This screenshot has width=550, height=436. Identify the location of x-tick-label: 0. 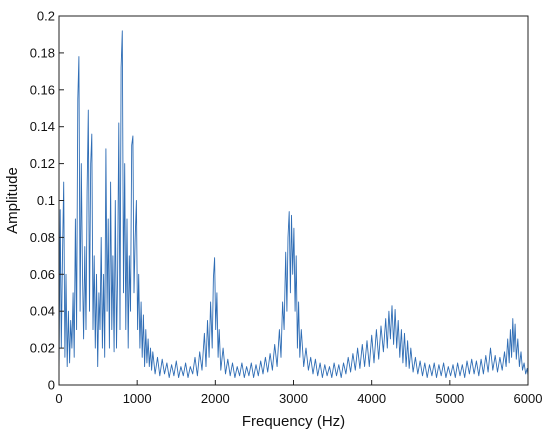
(58, 398).